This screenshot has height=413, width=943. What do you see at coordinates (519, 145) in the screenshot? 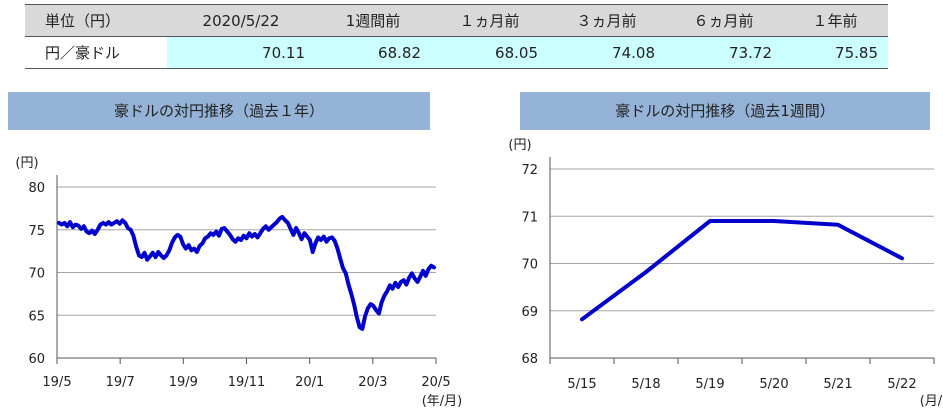
I see `weekly-y-axis-label: (円)` at bounding box center [519, 145].